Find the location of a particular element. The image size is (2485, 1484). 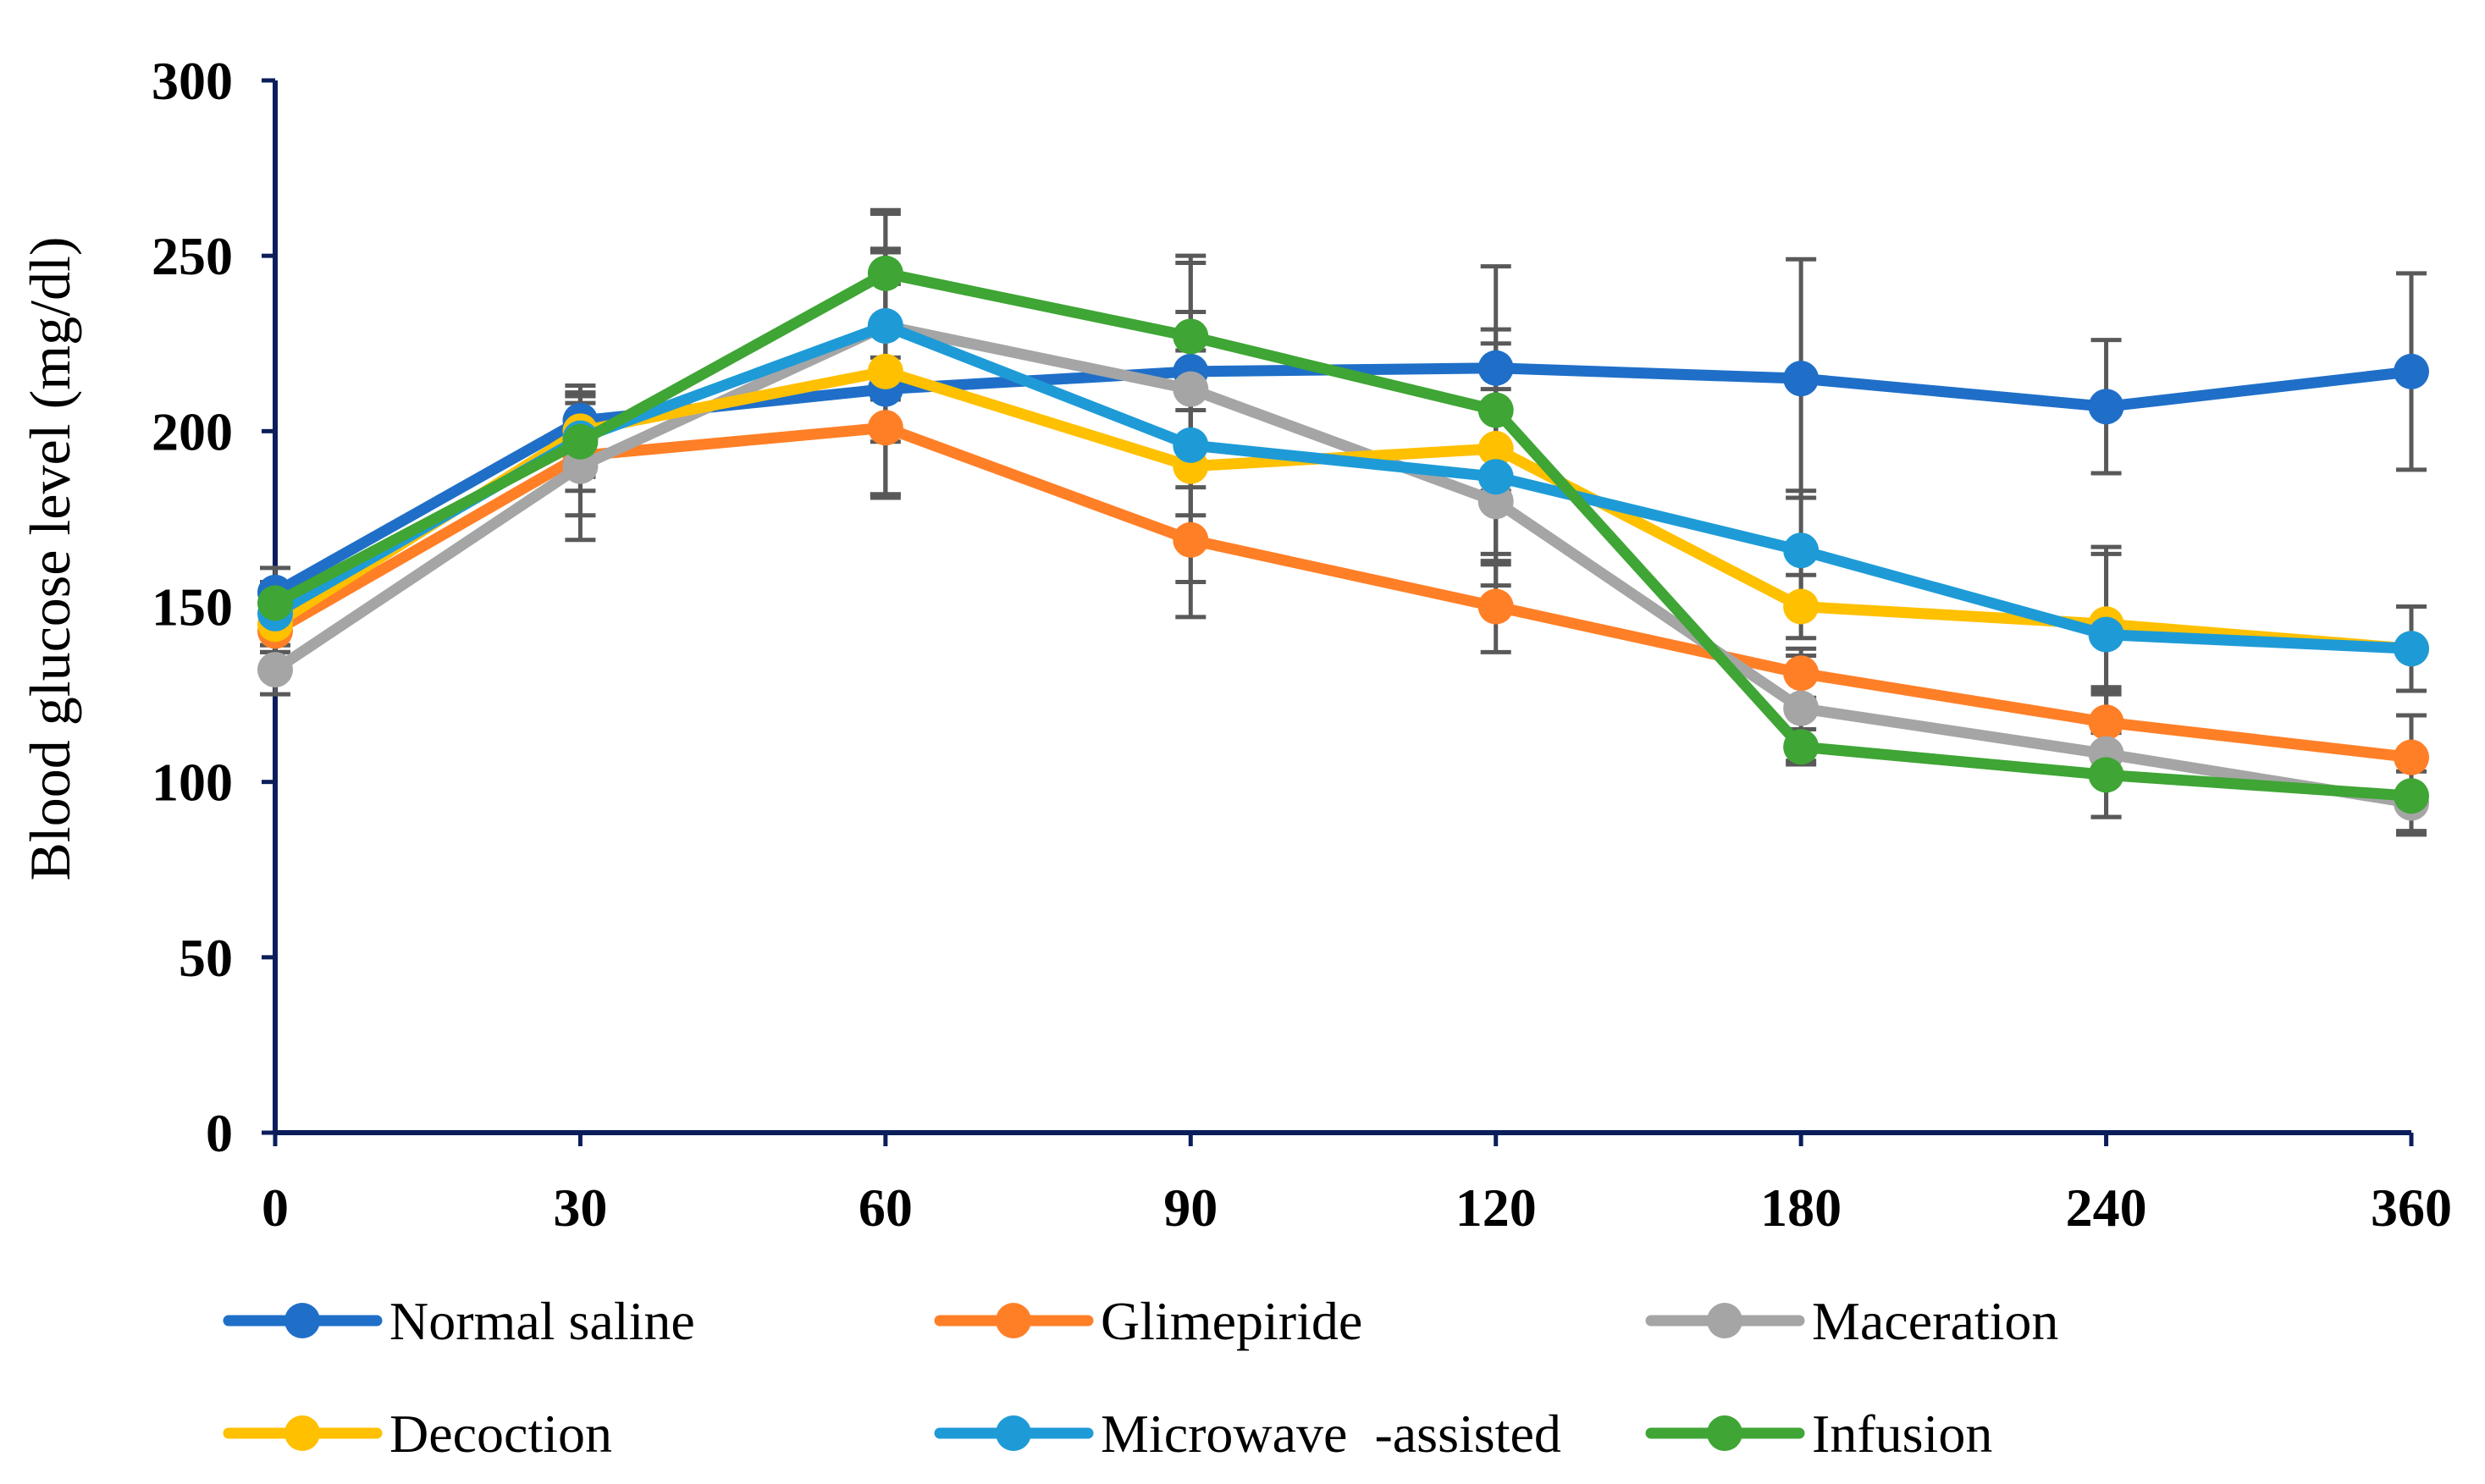

legend-item: Normal saline is located at coordinates (459, 1321).